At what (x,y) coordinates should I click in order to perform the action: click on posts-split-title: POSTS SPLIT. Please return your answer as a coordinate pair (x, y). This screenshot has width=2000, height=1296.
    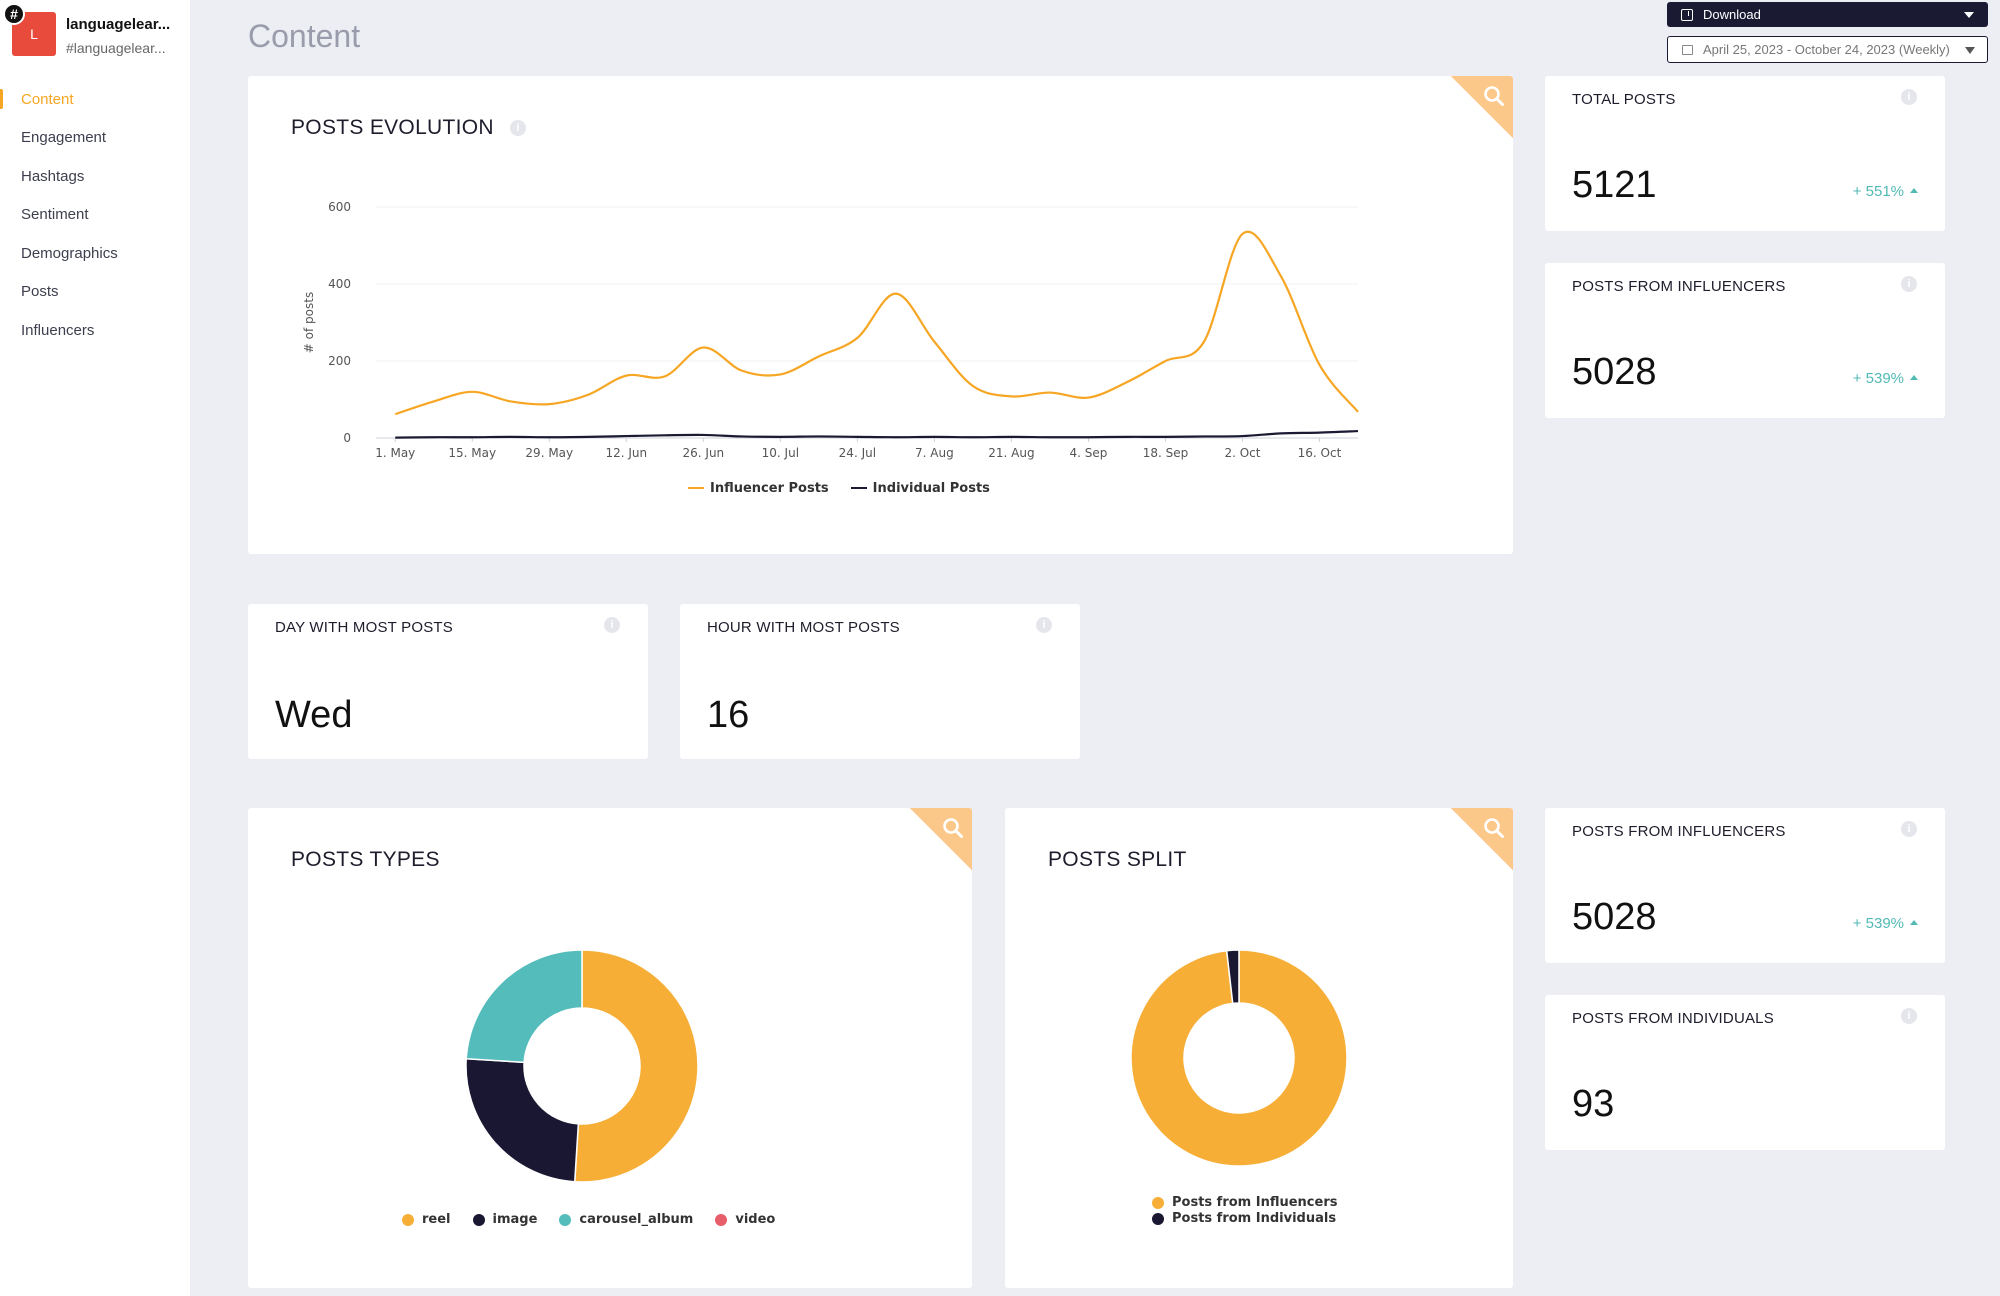
    Looking at the image, I should click on (1117, 859).